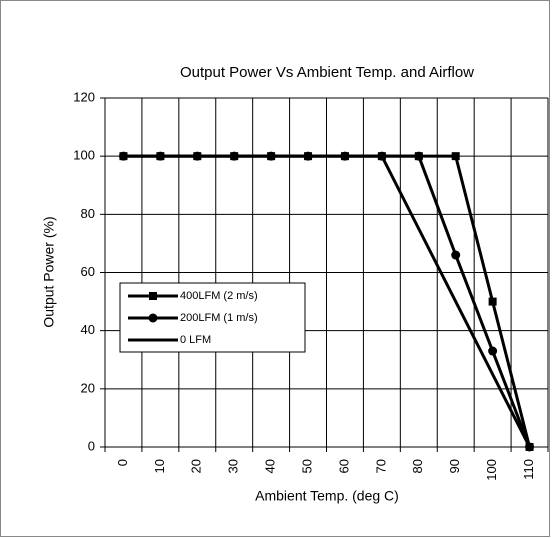  I want to click on y-tick-label: 40, so click(88, 329).